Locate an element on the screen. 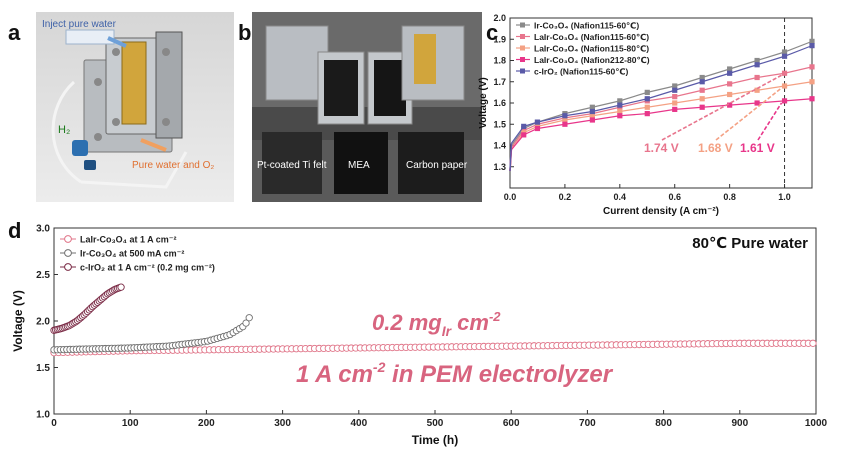 The image size is (843, 459). conditions-label: 80℃ Pure water is located at coordinates (750, 243).